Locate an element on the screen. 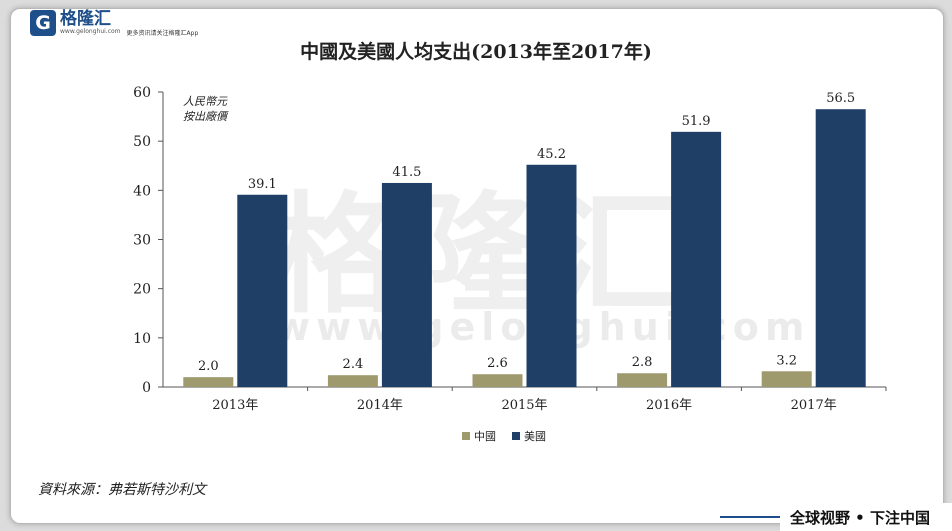 This screenshot has width=952, height=531. logo-mark: G is located at coordinates (43, 23).